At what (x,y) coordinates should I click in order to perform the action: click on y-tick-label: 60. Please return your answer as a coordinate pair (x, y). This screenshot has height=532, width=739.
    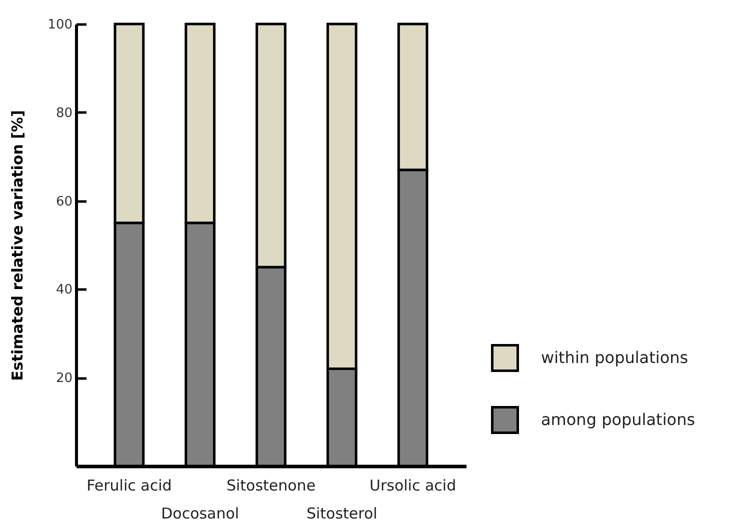
    Looking at the image, I should click on (64, 202).